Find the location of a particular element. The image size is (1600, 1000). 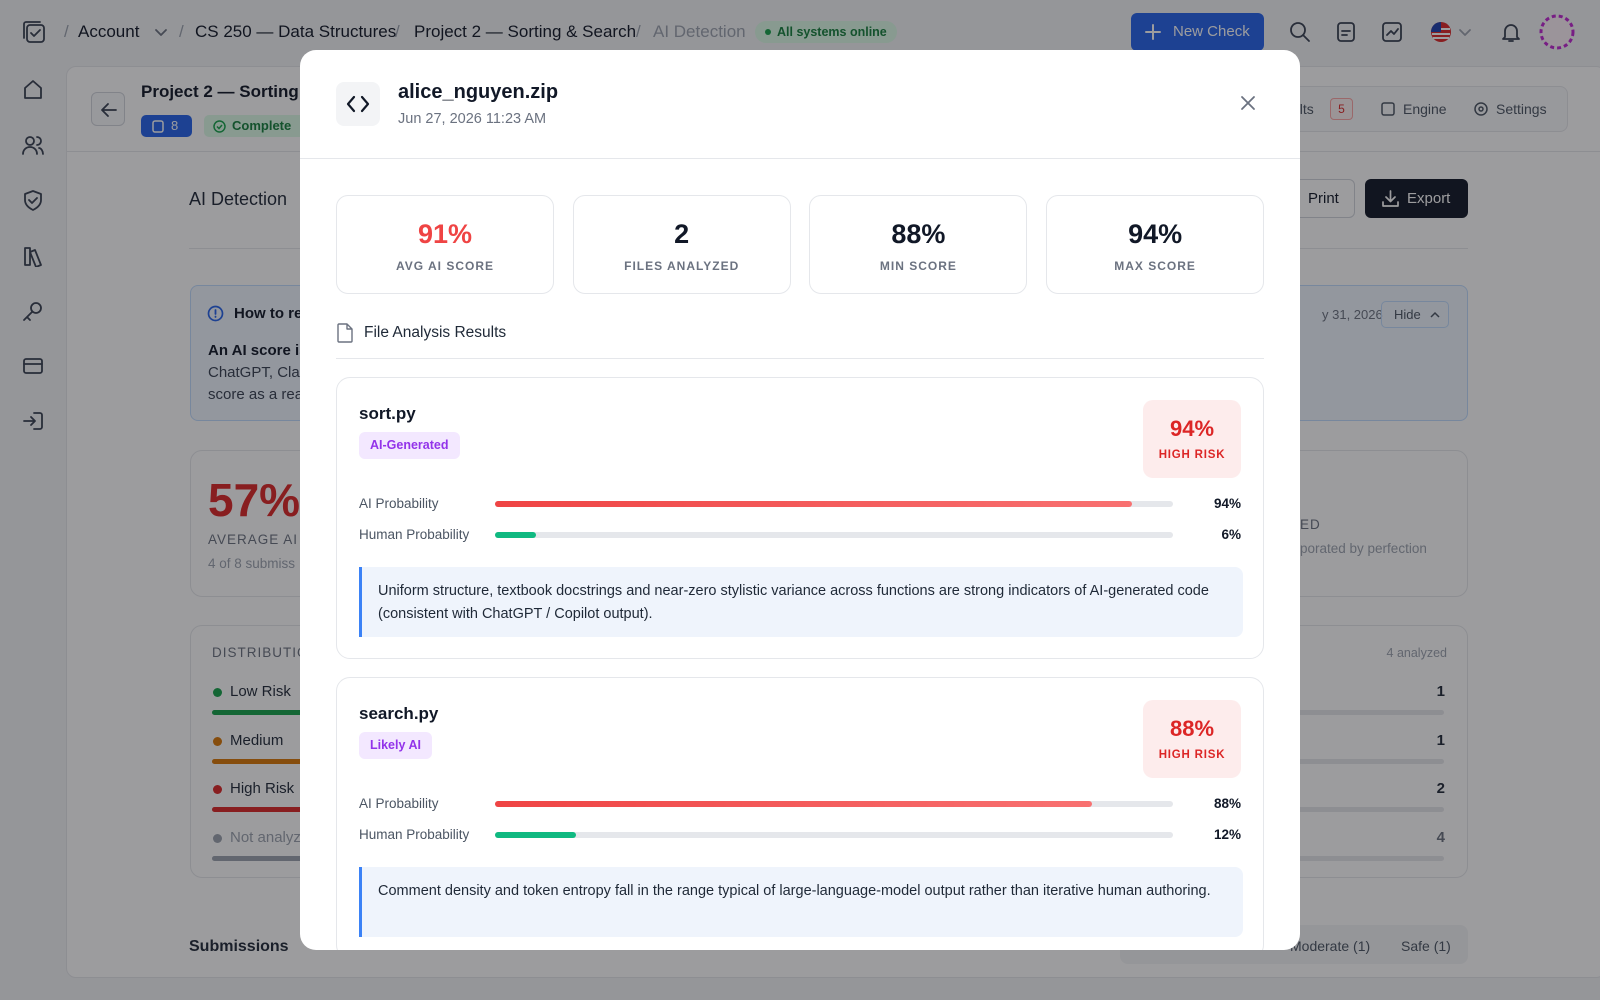

bell-icon is located at coordinates (1511, 32).